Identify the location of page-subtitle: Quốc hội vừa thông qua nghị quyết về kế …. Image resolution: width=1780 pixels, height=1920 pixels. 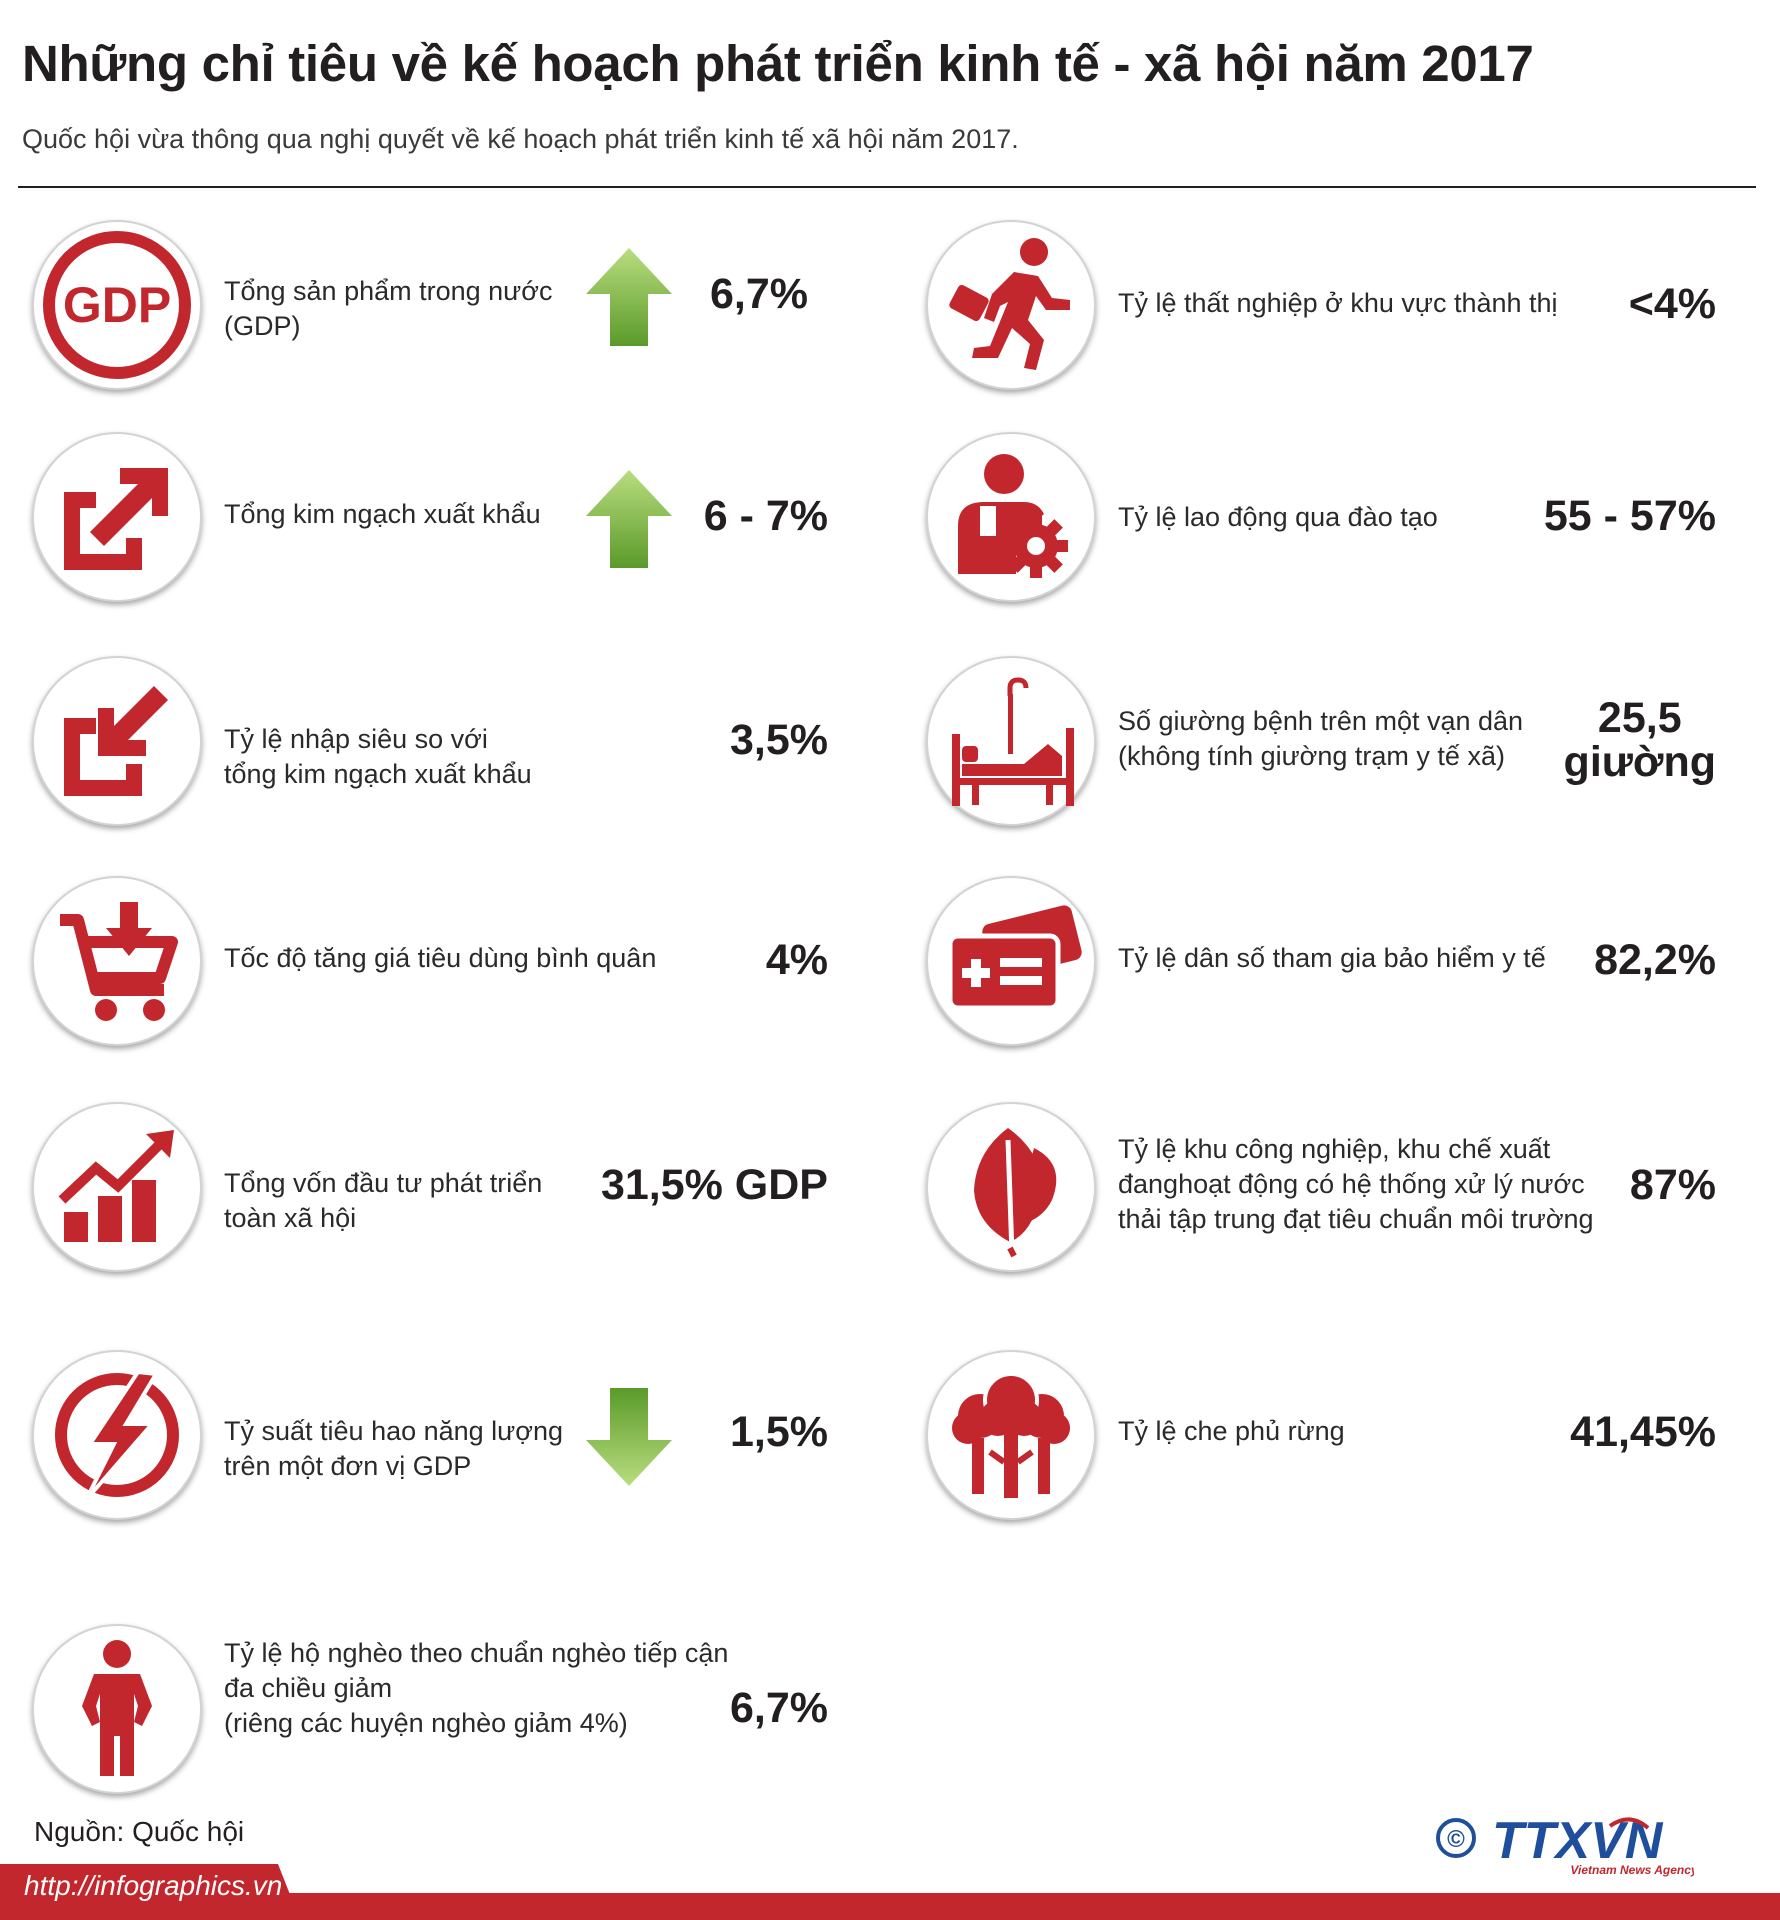
(520, 139).